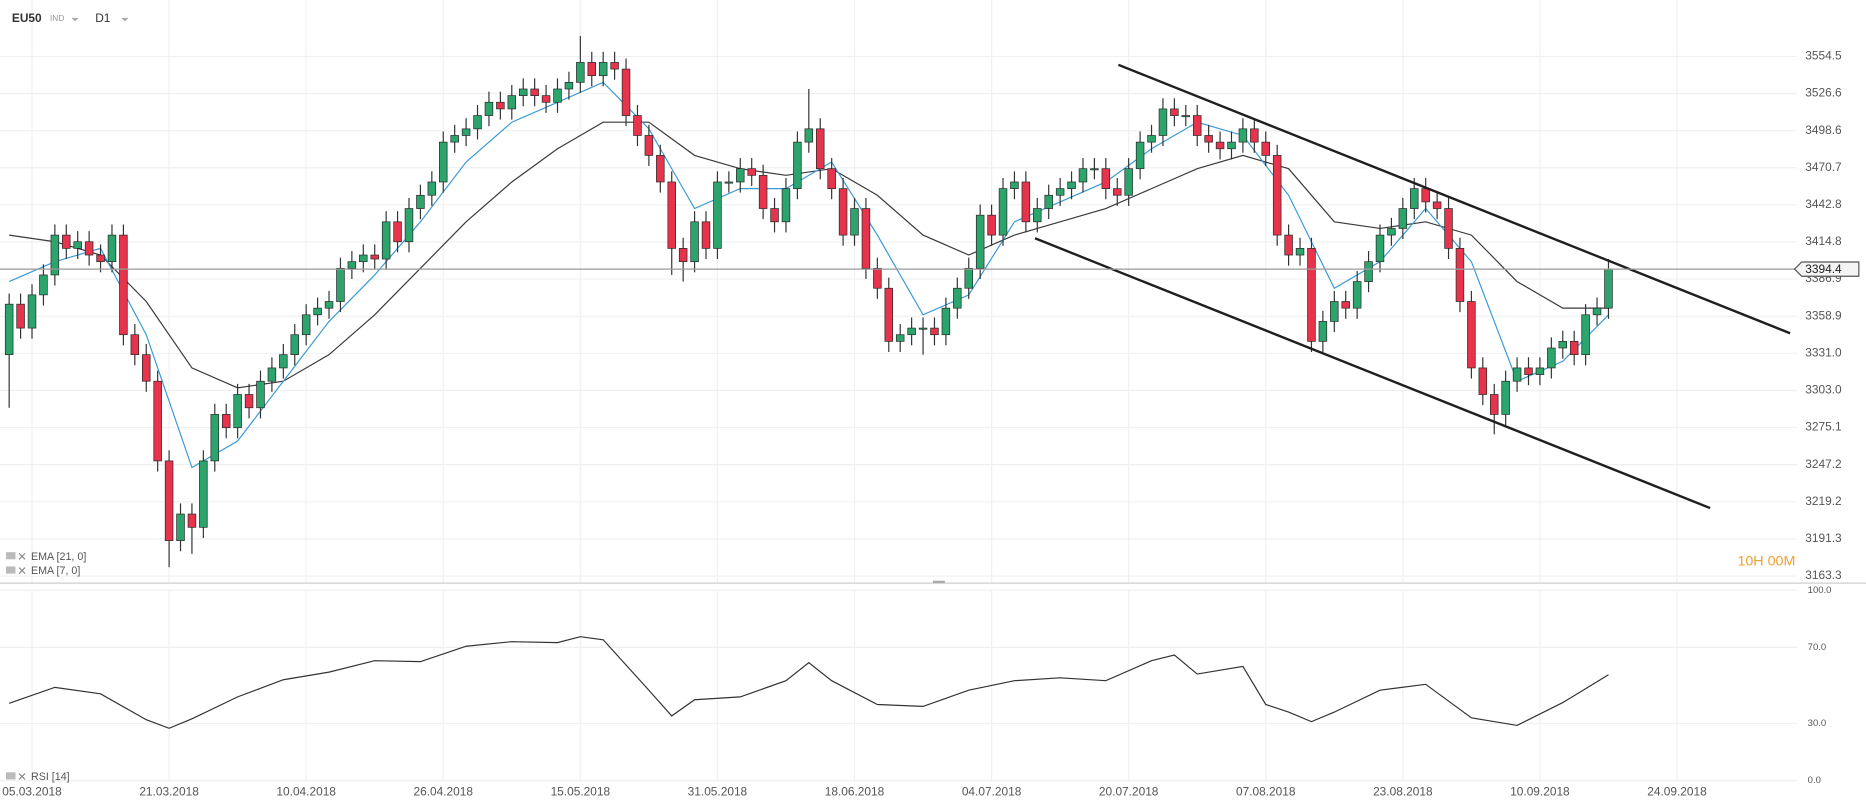  I want to click on x-tick-label: 15.05.2018, so click(581, 792).